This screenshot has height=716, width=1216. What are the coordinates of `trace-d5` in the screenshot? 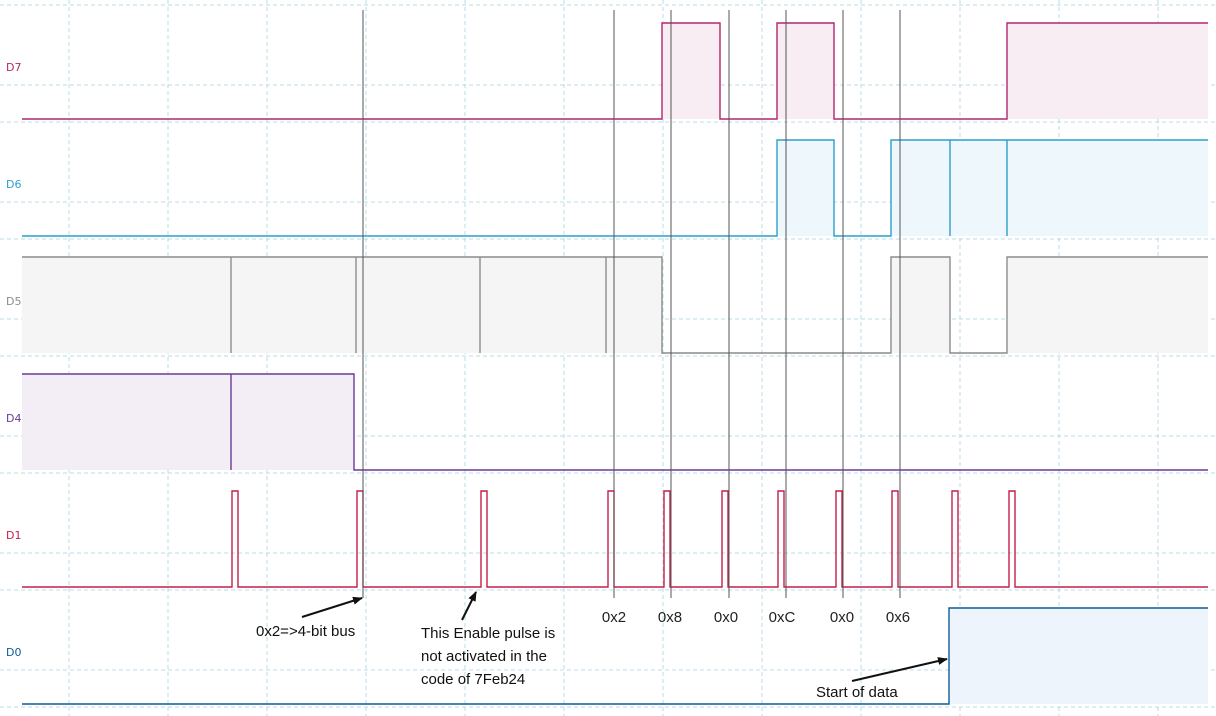 It's located at (615, 305).